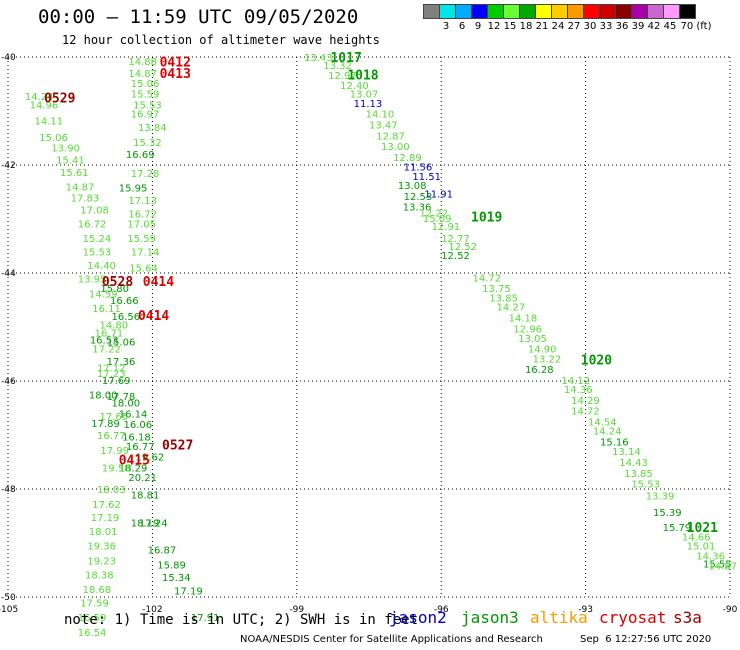 The width and height of the screenshot is (740, 650). What do you see at coordinates (59, 99) in the screenshot?
I see `pass-label: 0529` at bounding box center [59, 99].